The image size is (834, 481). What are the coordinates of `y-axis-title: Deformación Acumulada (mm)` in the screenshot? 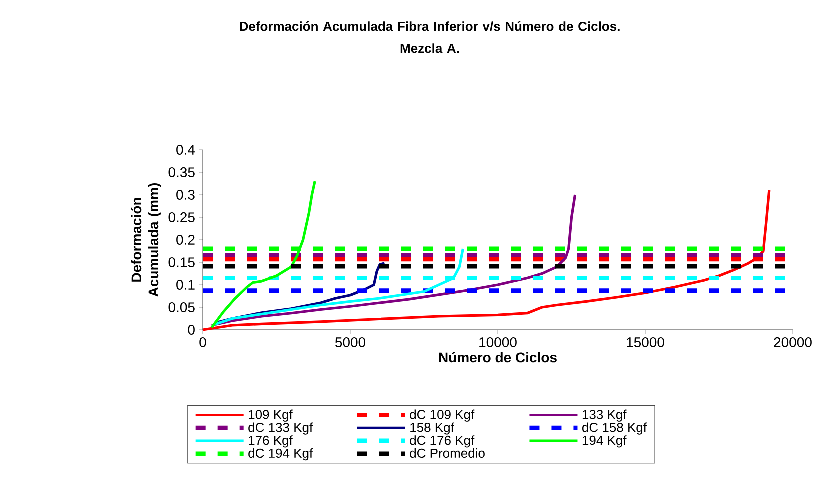 It's located at (146, 240).